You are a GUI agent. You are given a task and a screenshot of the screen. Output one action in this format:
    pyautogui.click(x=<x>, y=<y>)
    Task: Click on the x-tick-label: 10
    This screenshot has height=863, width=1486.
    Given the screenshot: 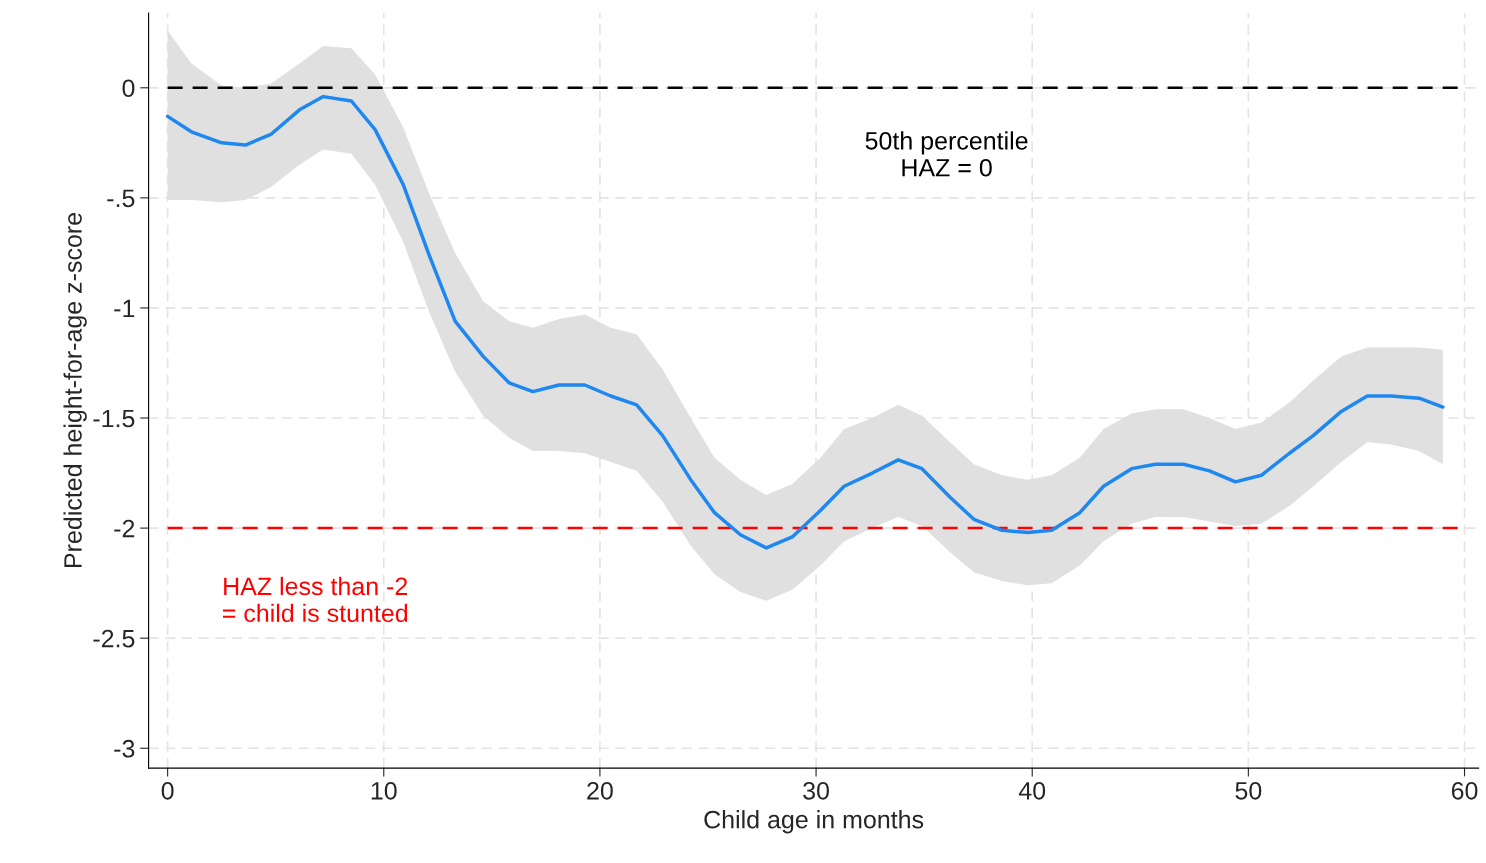 What is the action you would take?
    pyautogui.click(x=384, y=790)
    